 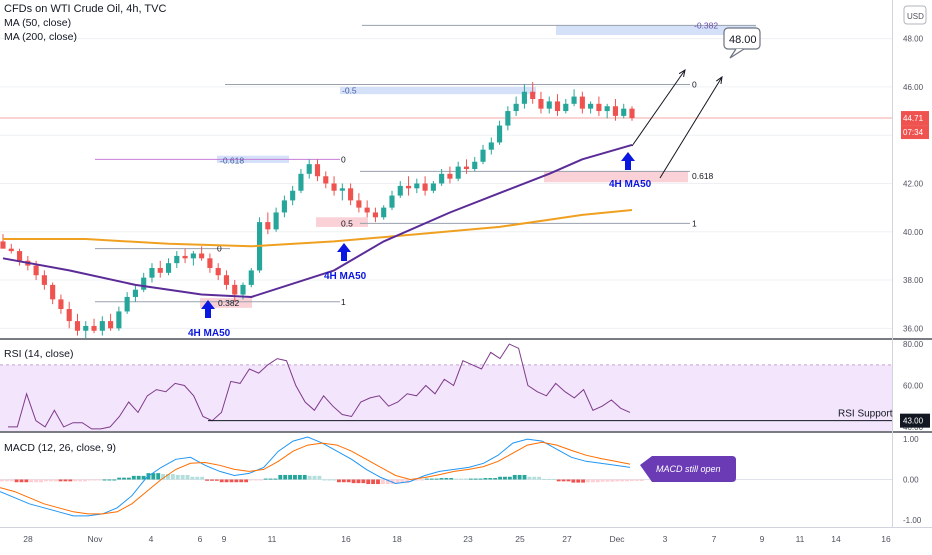 What do you see at coordinates (912, 520) in the screenshot?
I see `macd-tick-label: -1.00` at bounding box center [912, 520].